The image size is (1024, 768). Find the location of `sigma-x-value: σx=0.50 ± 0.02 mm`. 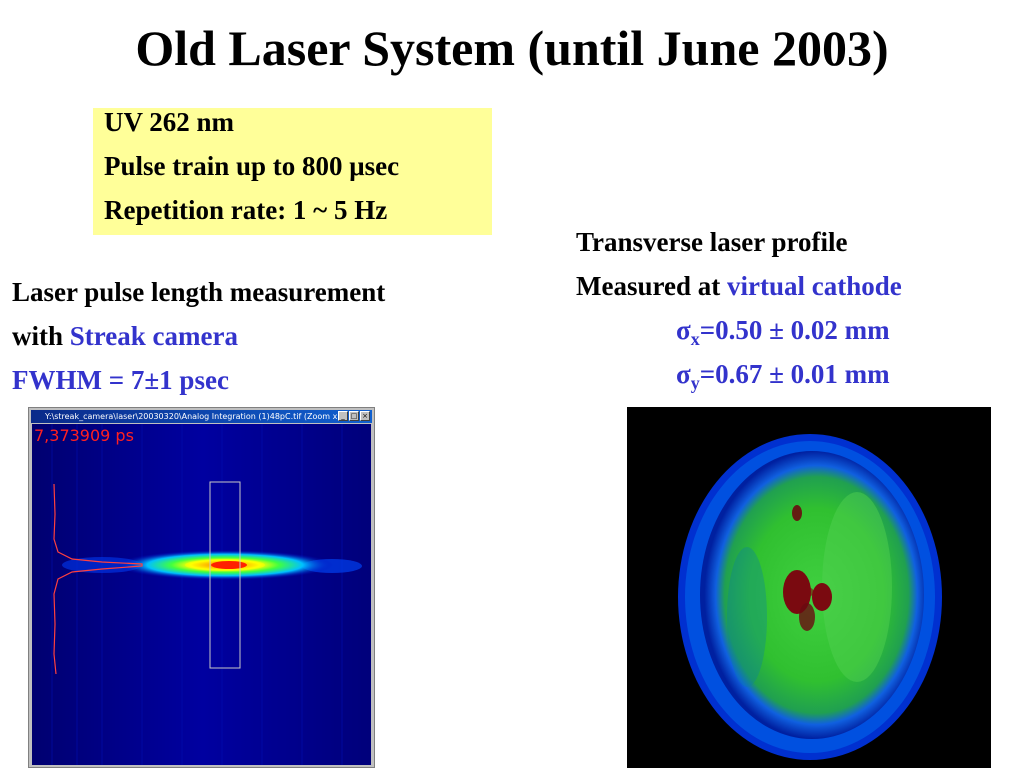

sigma-x-value: σx=0.50 ± 0.02 mm is located at coordinates (739, 330).